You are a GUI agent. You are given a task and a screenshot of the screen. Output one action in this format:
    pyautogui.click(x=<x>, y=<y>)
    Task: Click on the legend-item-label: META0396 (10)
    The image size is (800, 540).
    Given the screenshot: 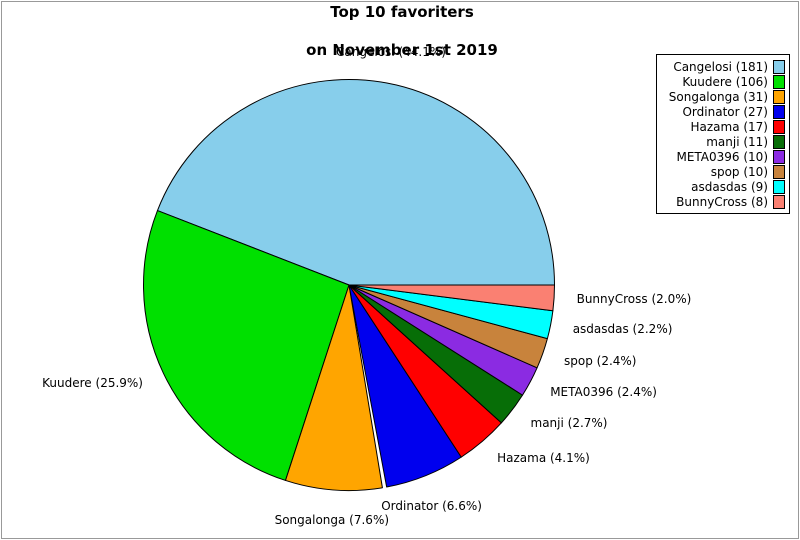 What is the action you would take?
    pyautogui.click(x=722, y=156)
    